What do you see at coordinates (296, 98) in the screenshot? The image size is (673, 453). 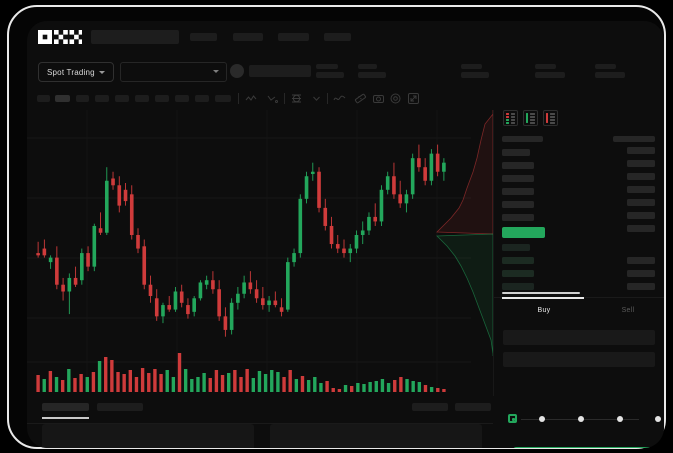 I see `fib-icon` at bounding box center [296, 98].